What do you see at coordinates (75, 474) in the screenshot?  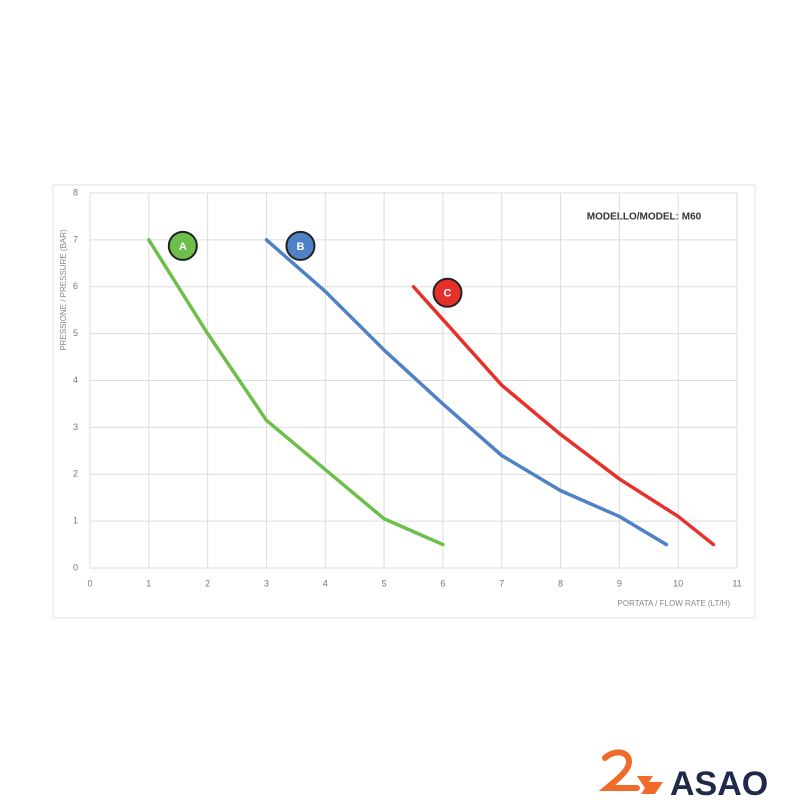 I see `y-tick-label: 2` at bounding box center [75, 474].